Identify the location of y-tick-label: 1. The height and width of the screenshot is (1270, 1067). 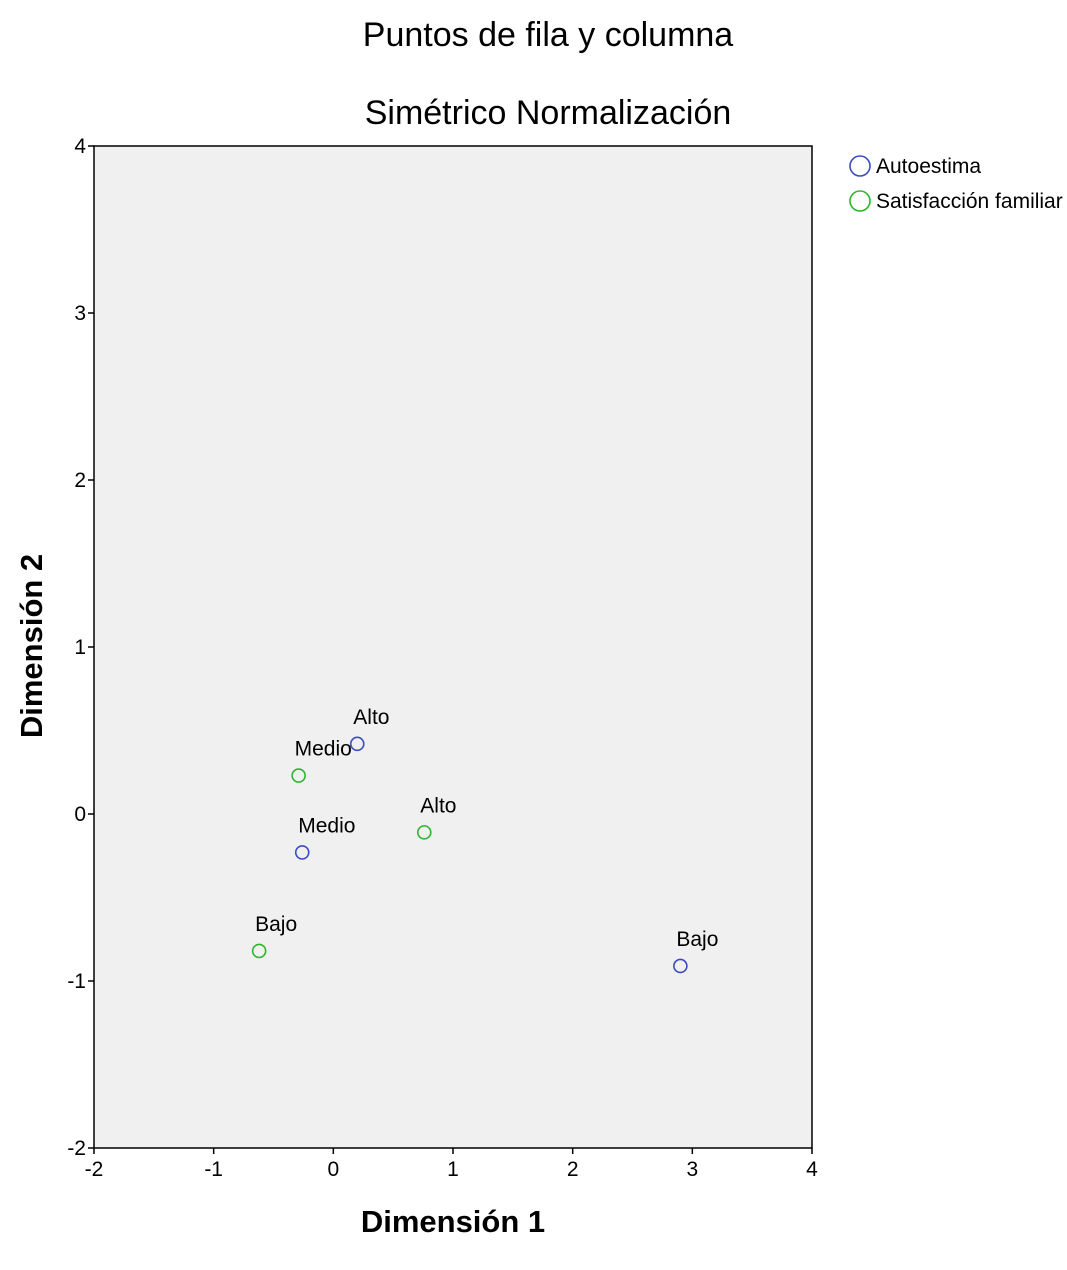
(80, 647).